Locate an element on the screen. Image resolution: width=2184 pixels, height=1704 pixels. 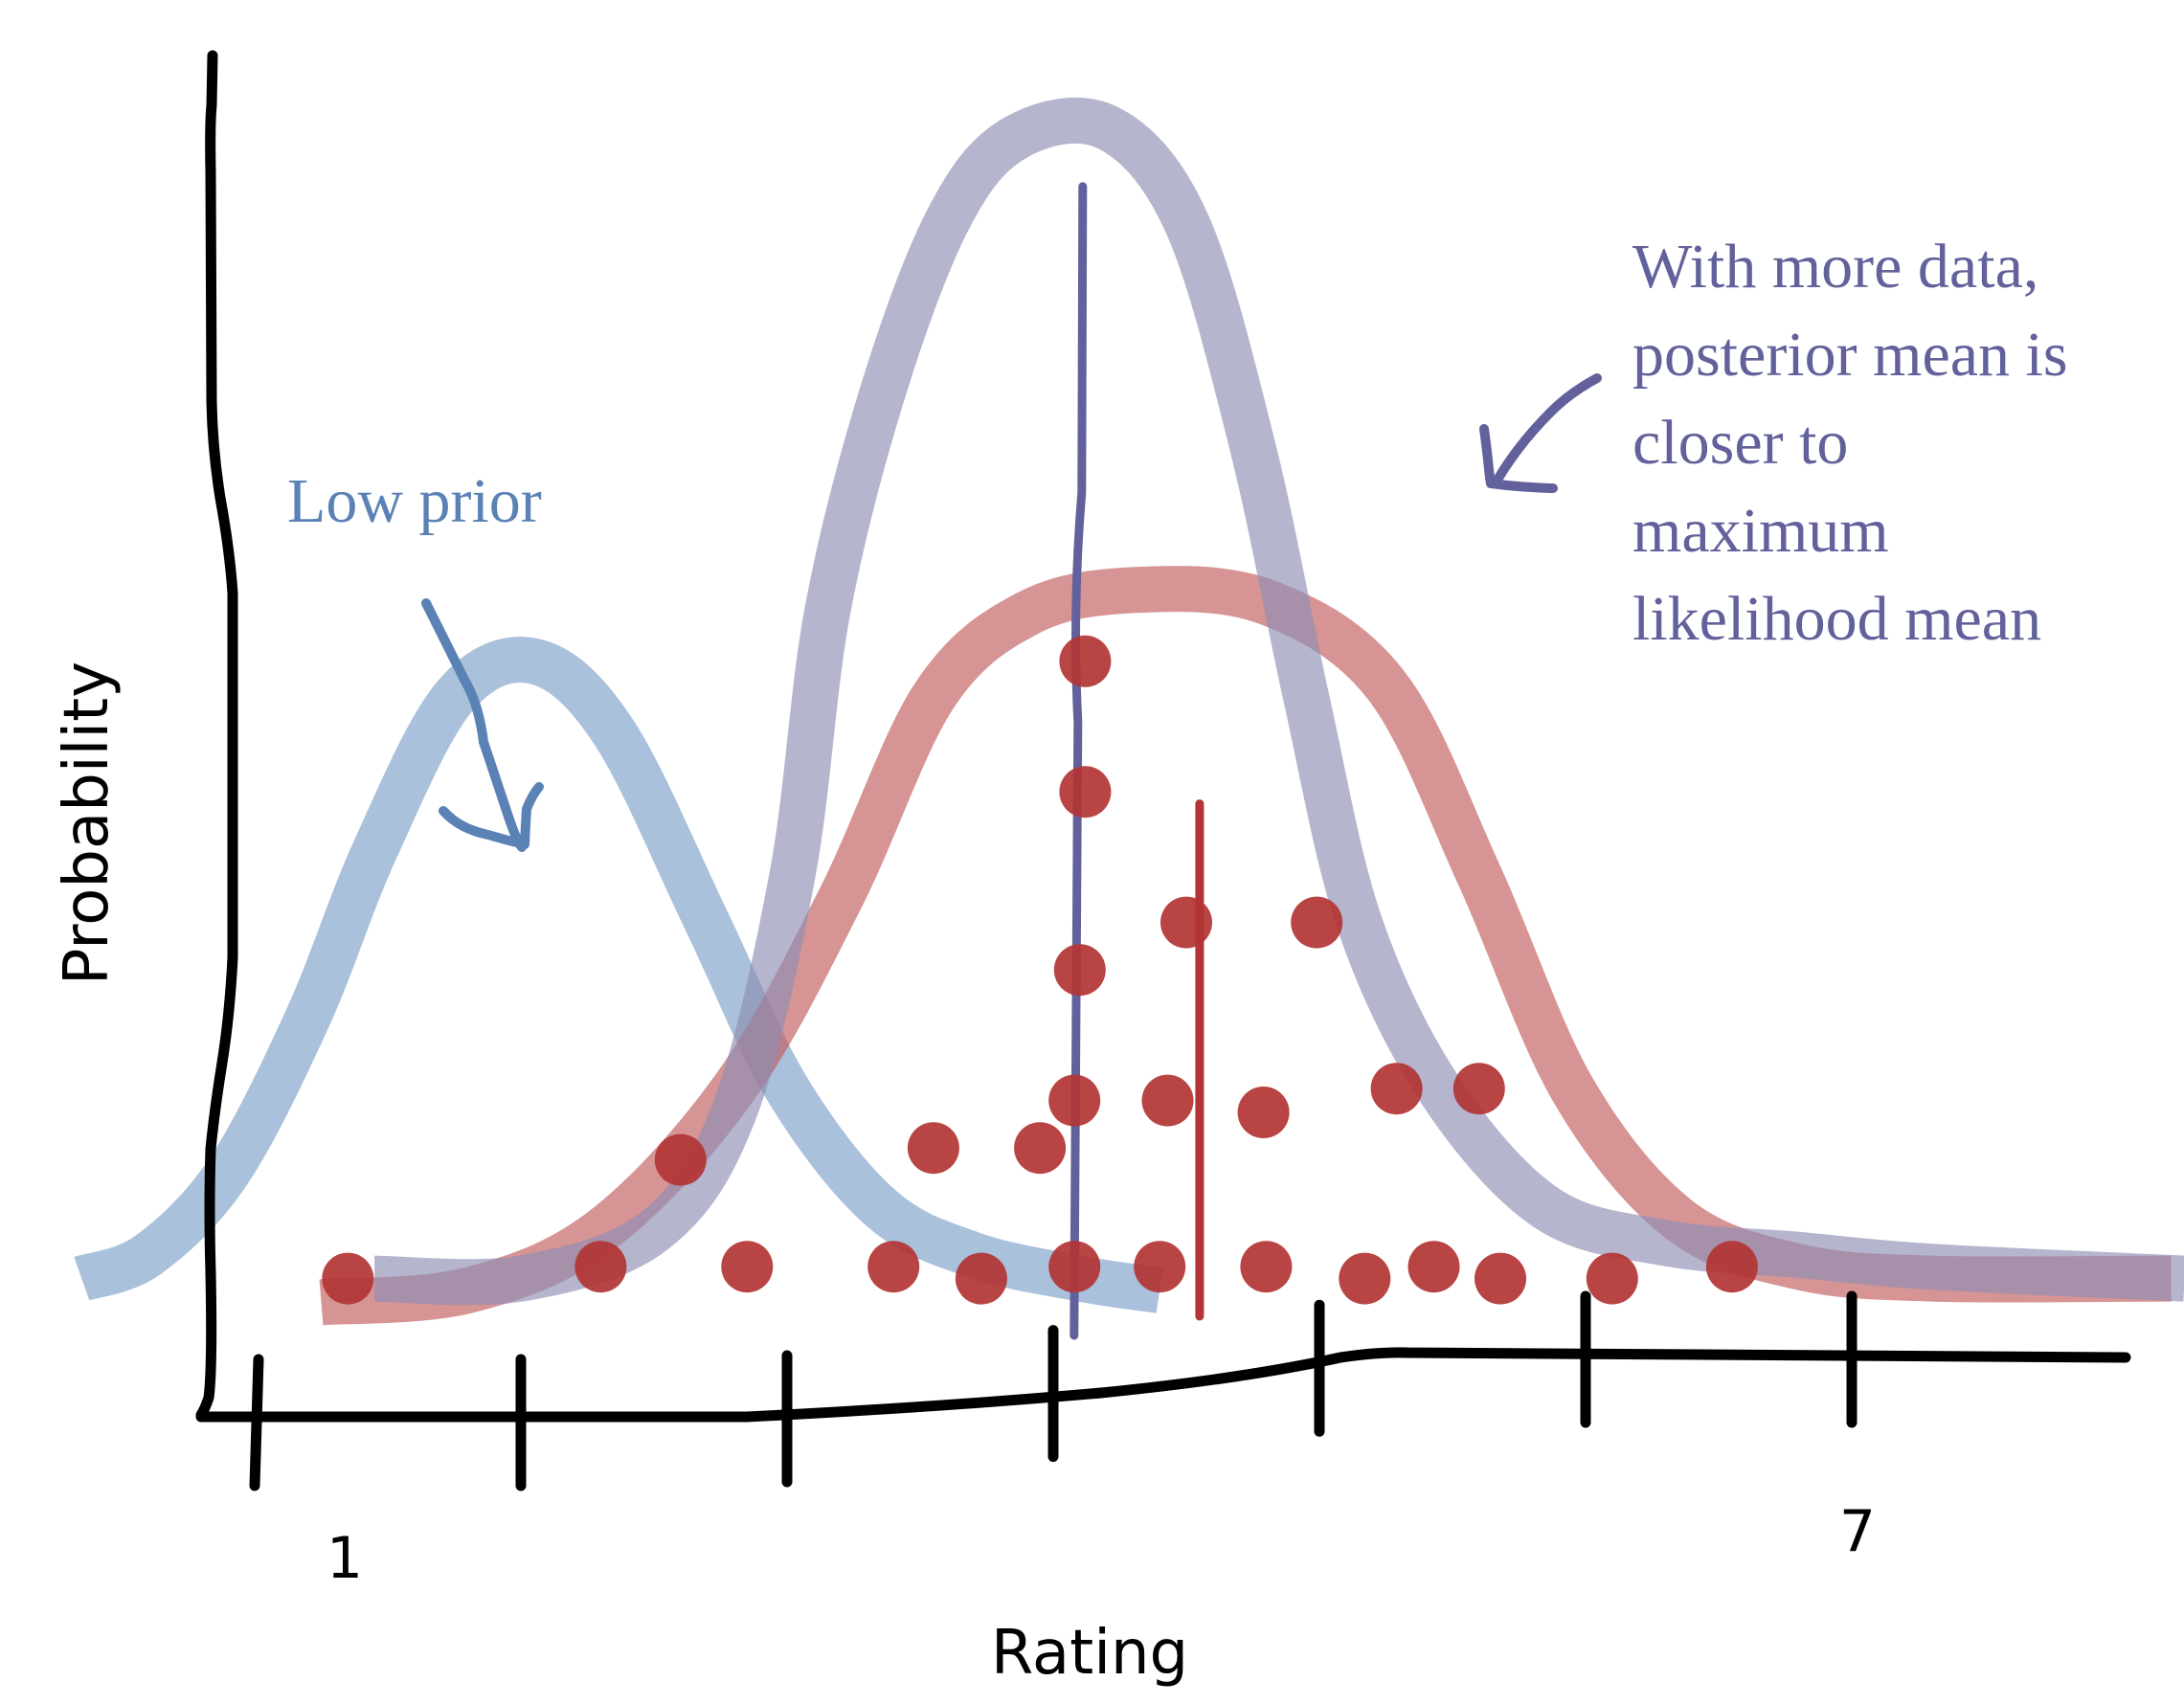
low-prior-annotation: Low prior is located at coordinates (416, 659).